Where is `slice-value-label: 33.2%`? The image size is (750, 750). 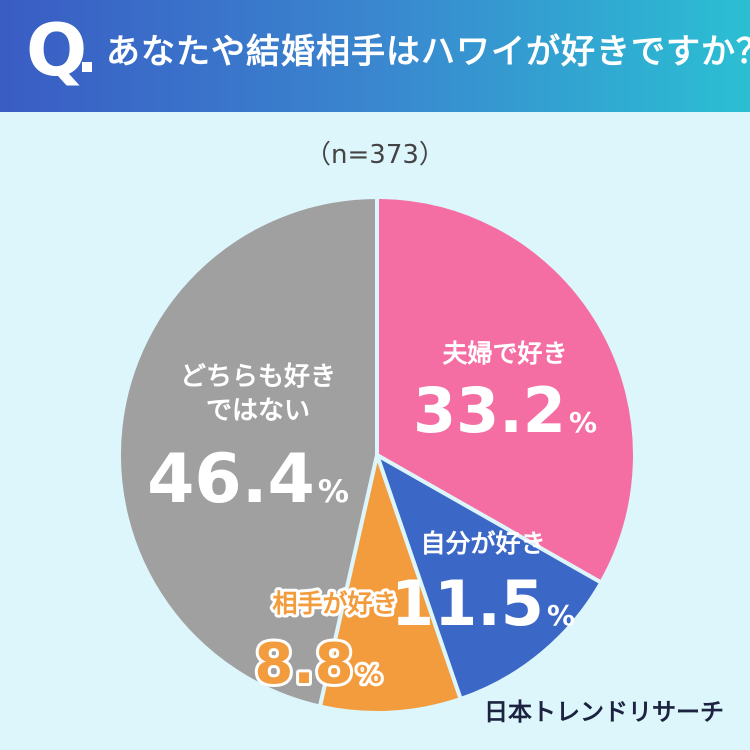
slice-value-label: 33.2% is located at coordinates (505, 410).